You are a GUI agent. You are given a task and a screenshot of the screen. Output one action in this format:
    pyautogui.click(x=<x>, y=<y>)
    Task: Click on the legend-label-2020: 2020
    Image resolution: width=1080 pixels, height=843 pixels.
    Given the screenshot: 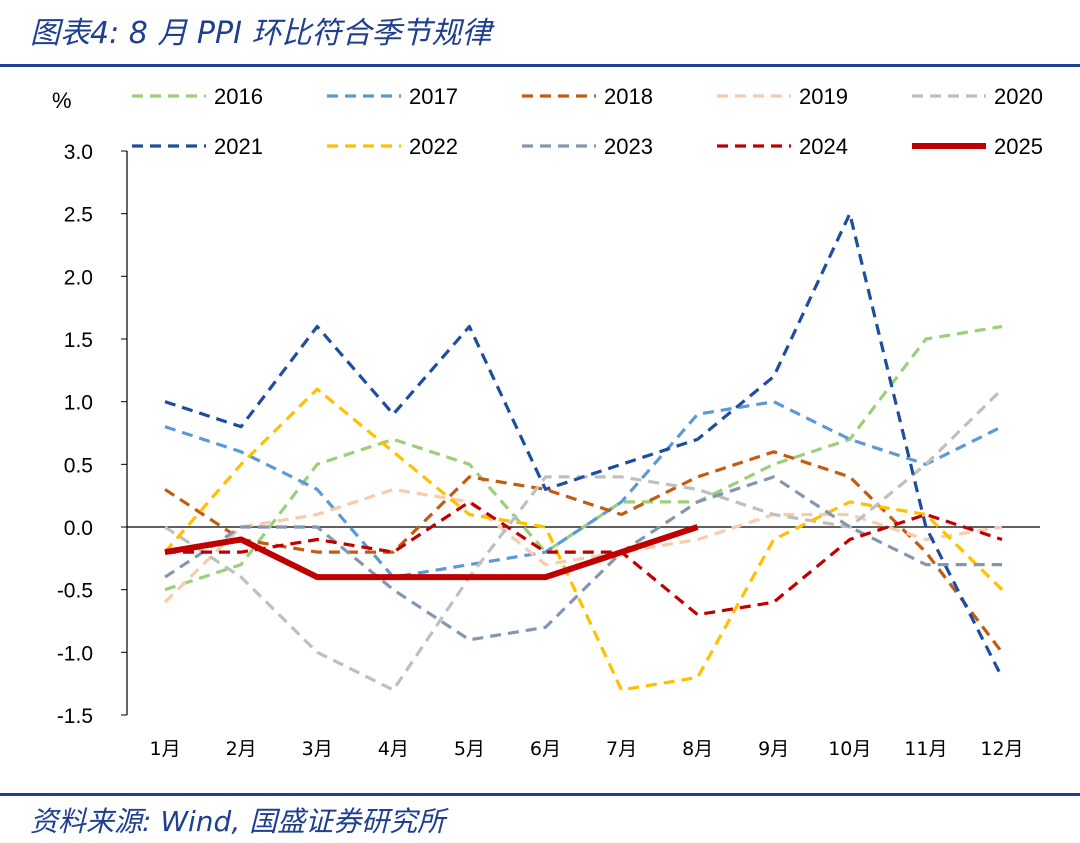 What is the action you would take?
    pyautogui.click(x=1018, y=96)
    